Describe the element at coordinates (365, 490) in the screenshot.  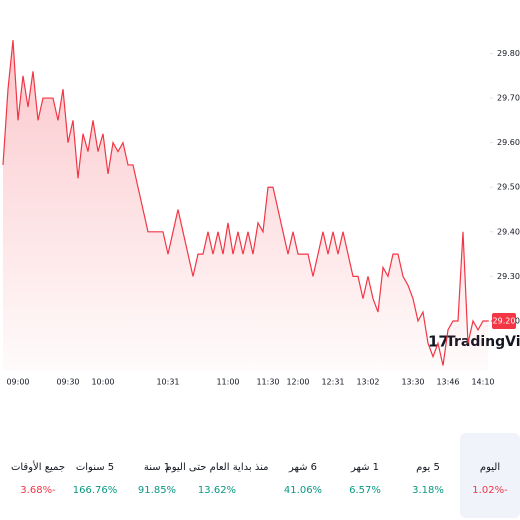
I see `period-change: 6.57%` at that location.